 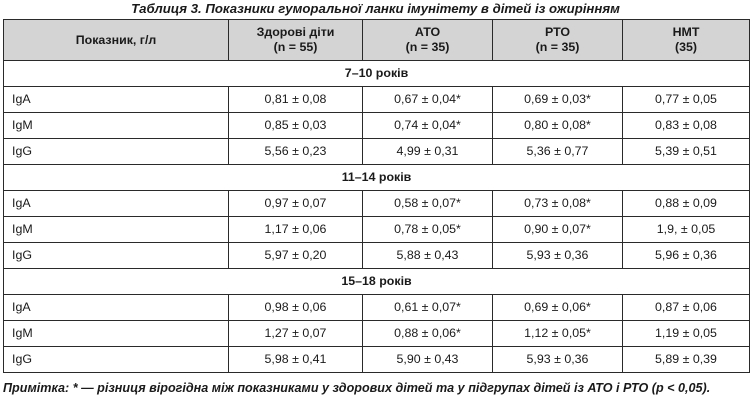 What do you see at coordinates (686, 203) in the screenshot?
I see `cell-nmt: 0,88 ± 0,09` at bounding box center [686, 203].